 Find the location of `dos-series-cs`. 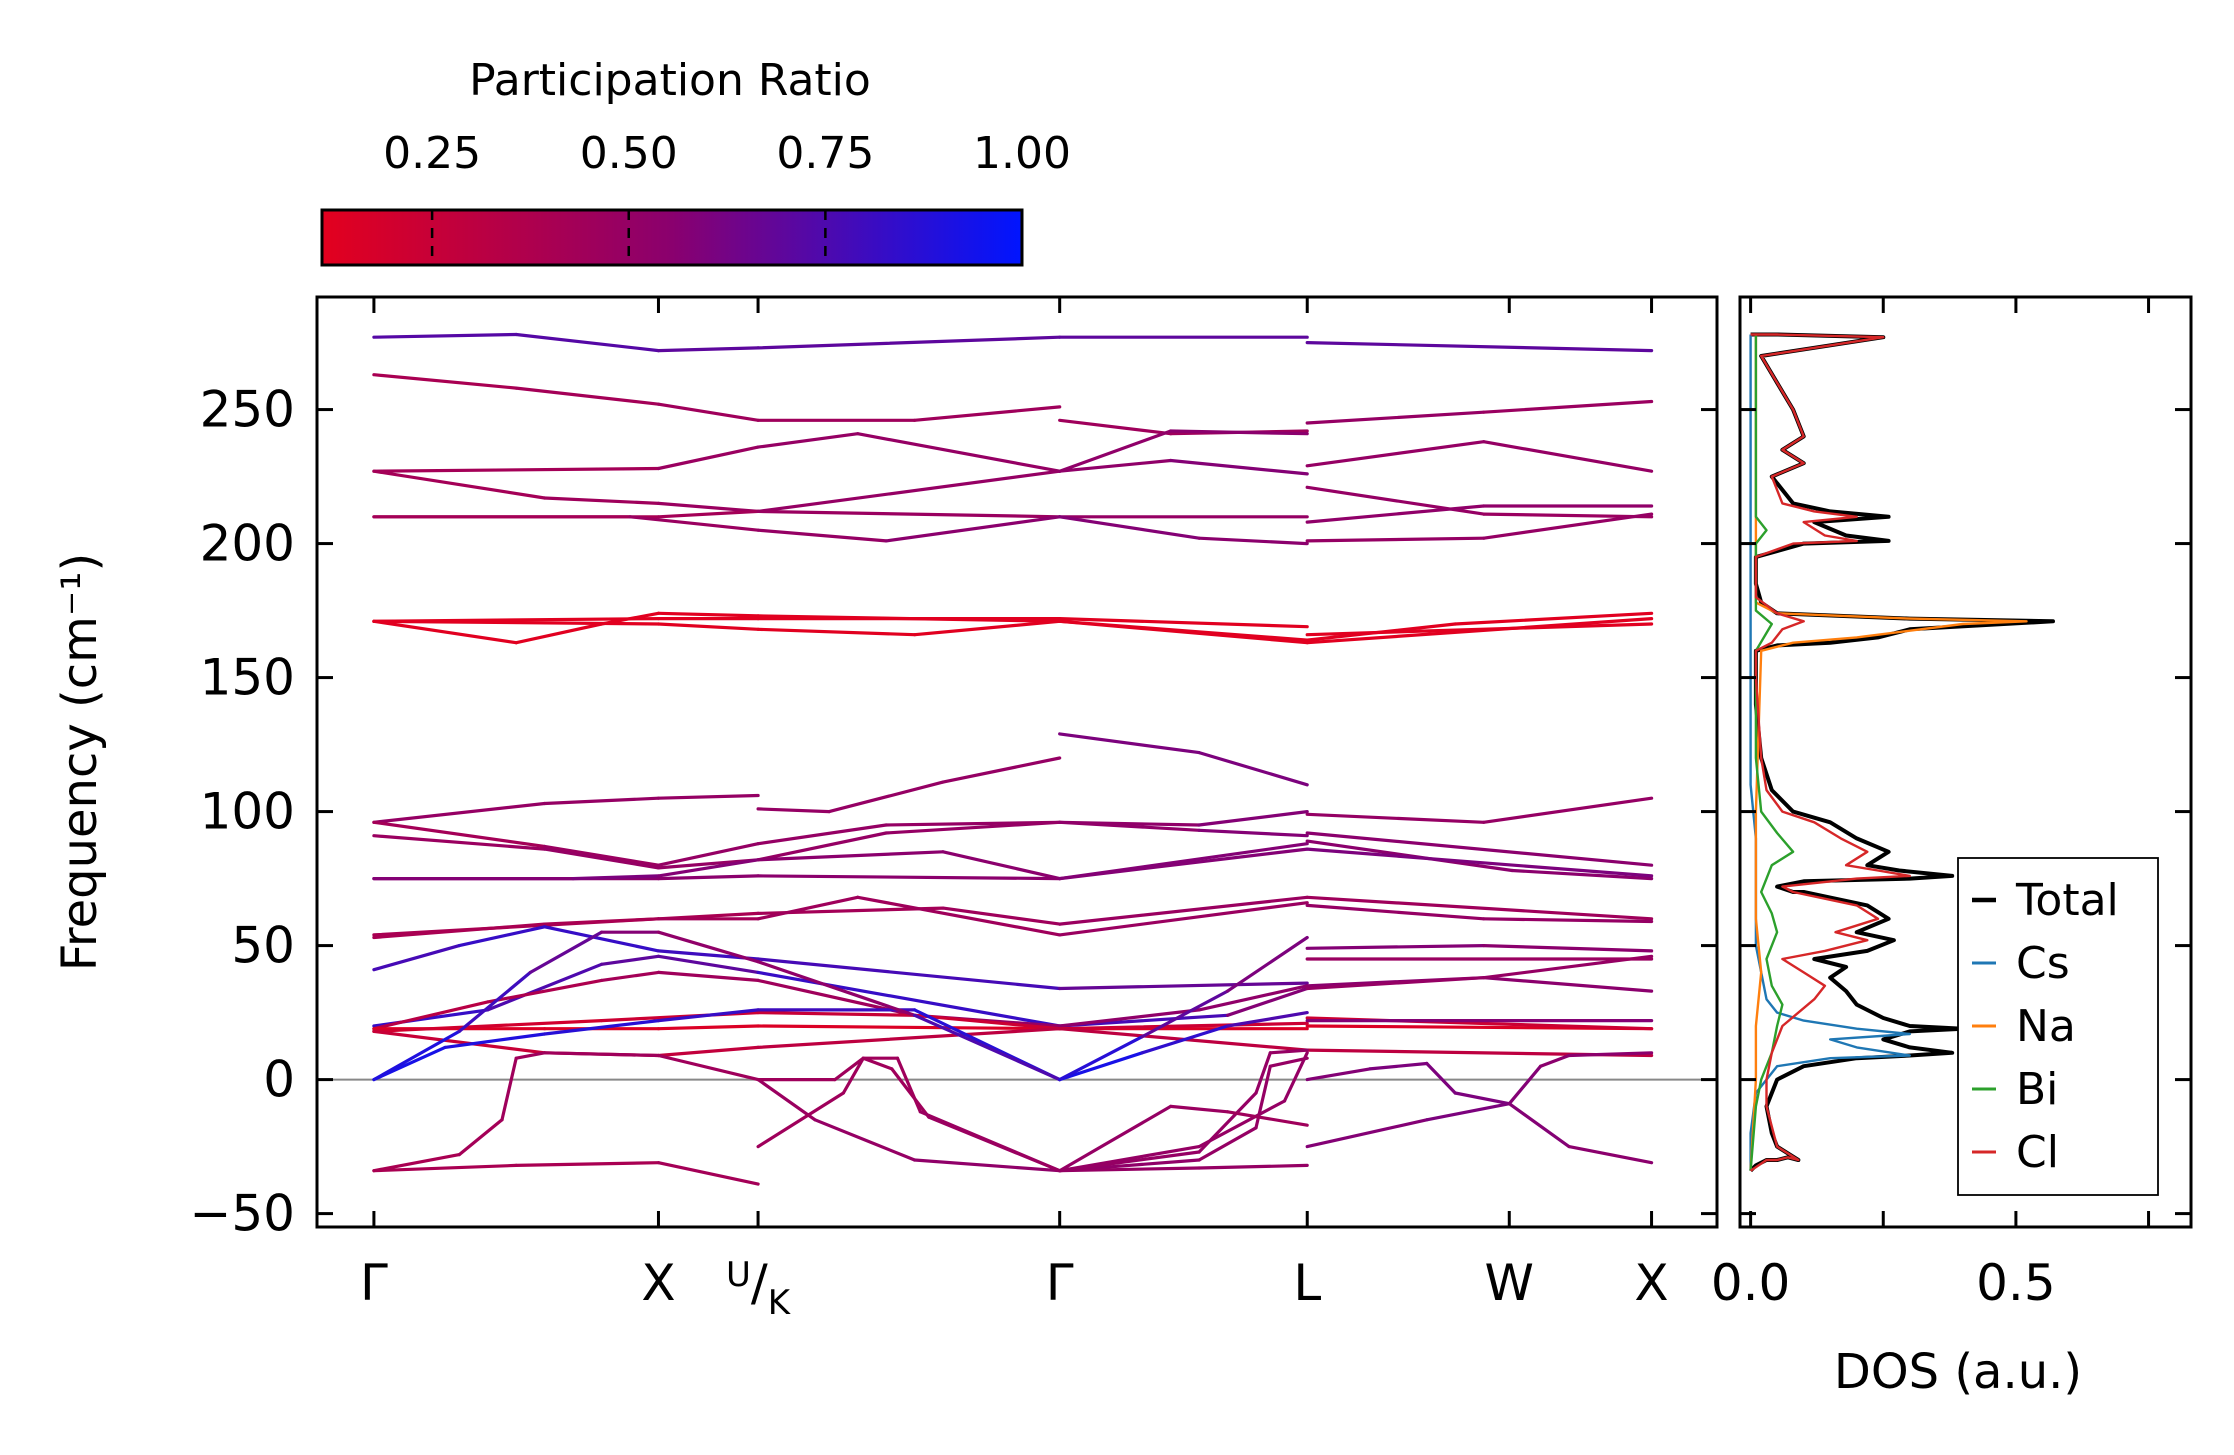

dos-series-cs is located at coordinates (1830, 752).